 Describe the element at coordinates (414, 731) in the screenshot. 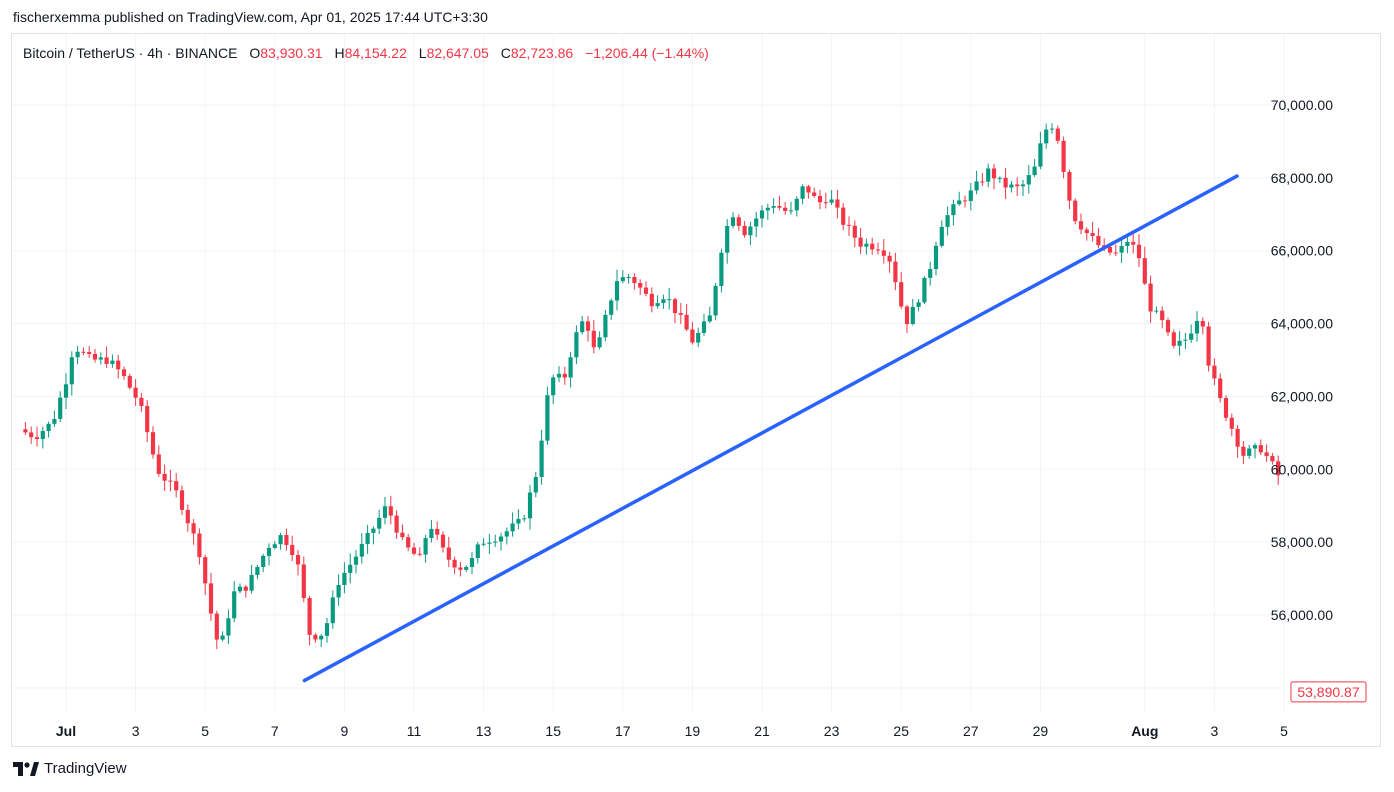

I see `x-tick-label: 11` at that location.